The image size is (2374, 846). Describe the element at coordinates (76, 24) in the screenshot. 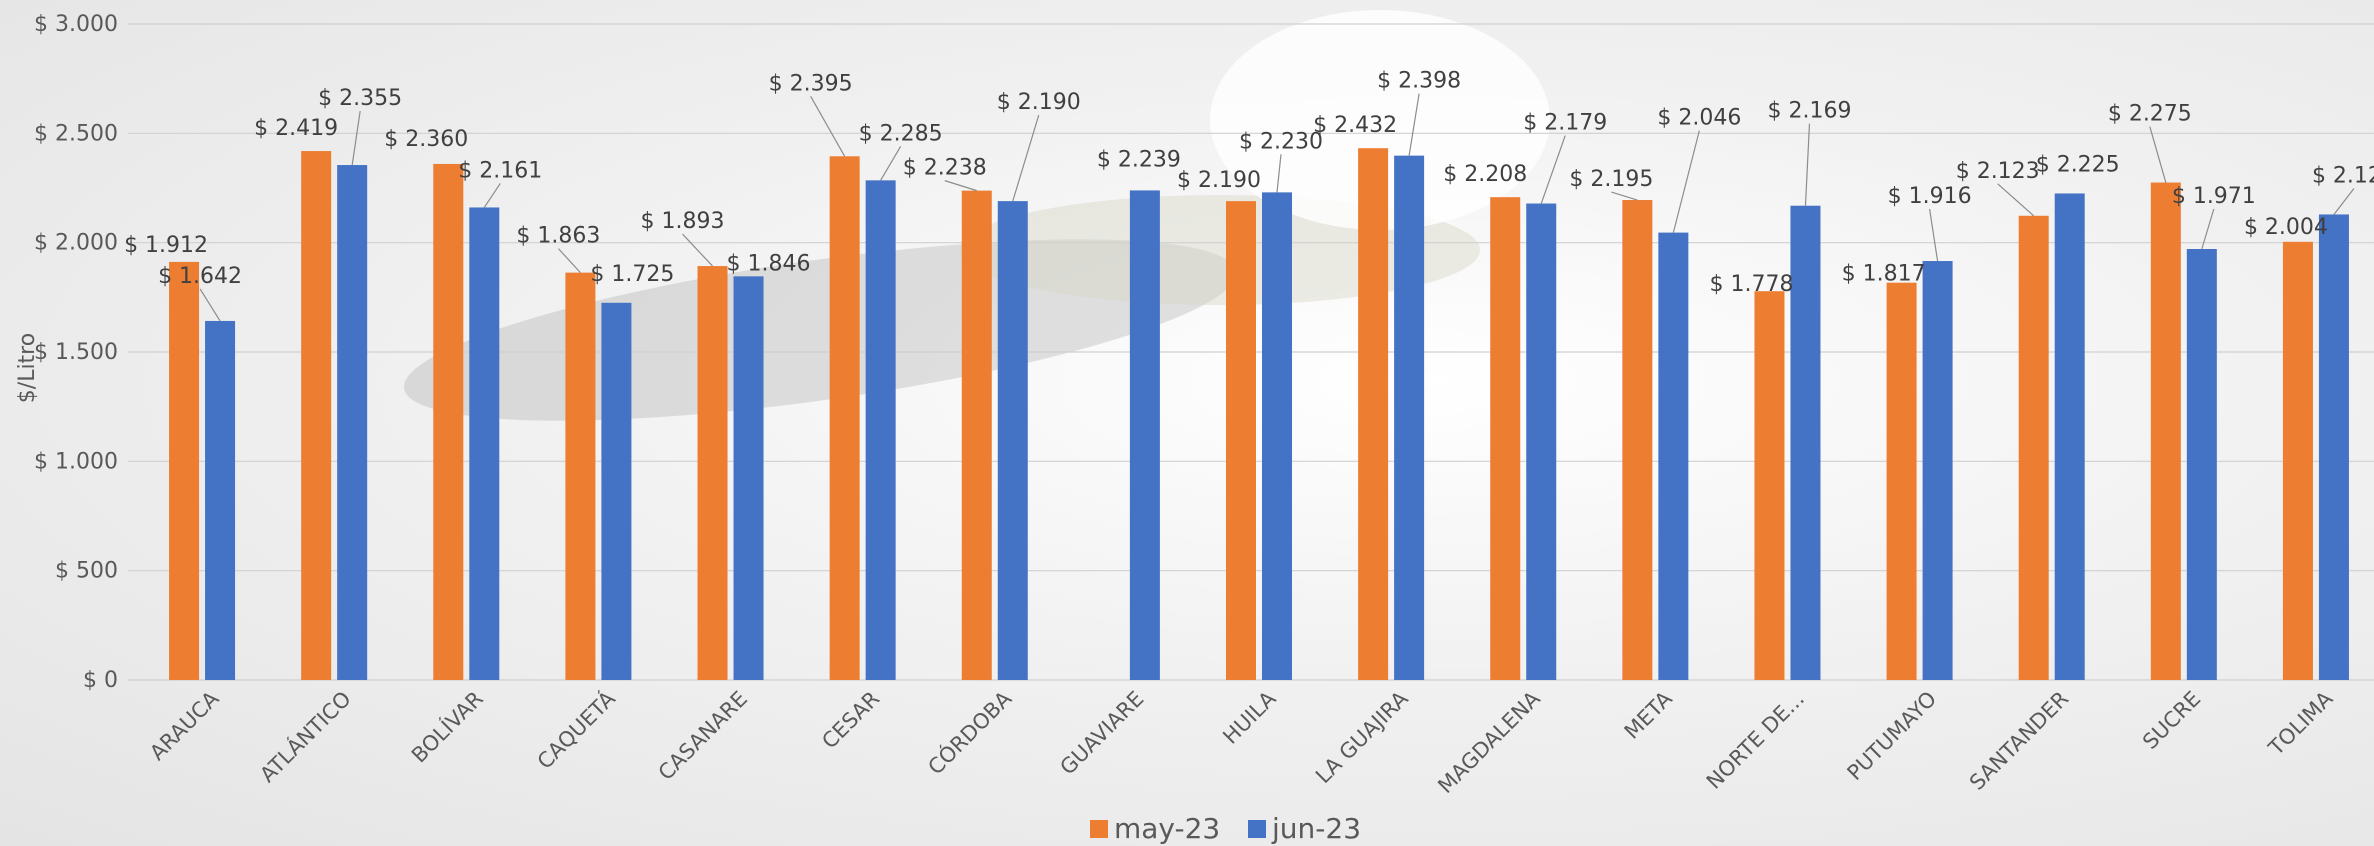

I see `y-tick-label: $ 3.000` at that location.